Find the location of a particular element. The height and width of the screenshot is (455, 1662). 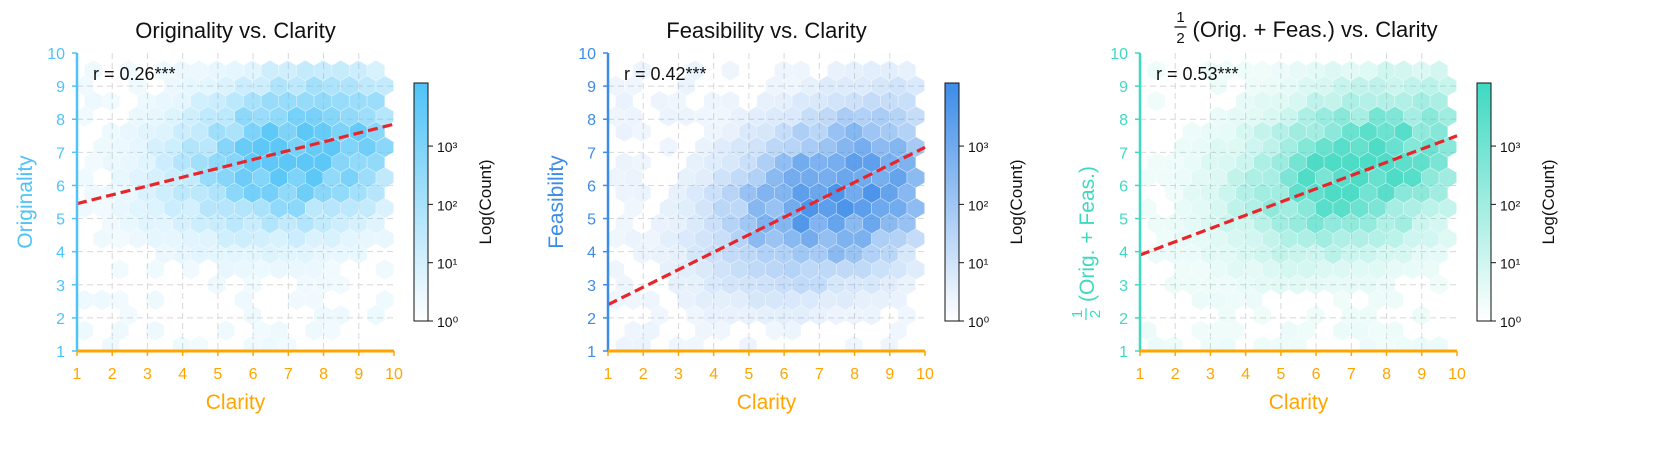

title-text: (Orig. + Feas.) vs. Clarity is located at coordinates (1315, 29).